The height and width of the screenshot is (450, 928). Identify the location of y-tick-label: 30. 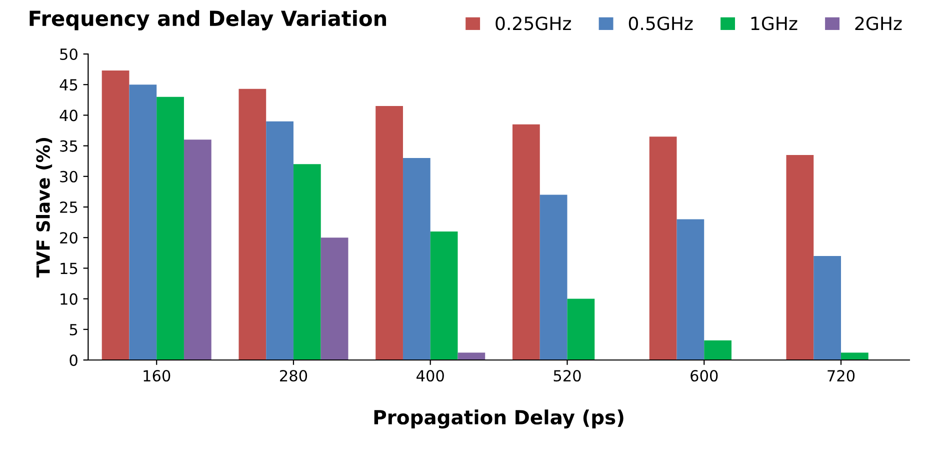
(69, 176).